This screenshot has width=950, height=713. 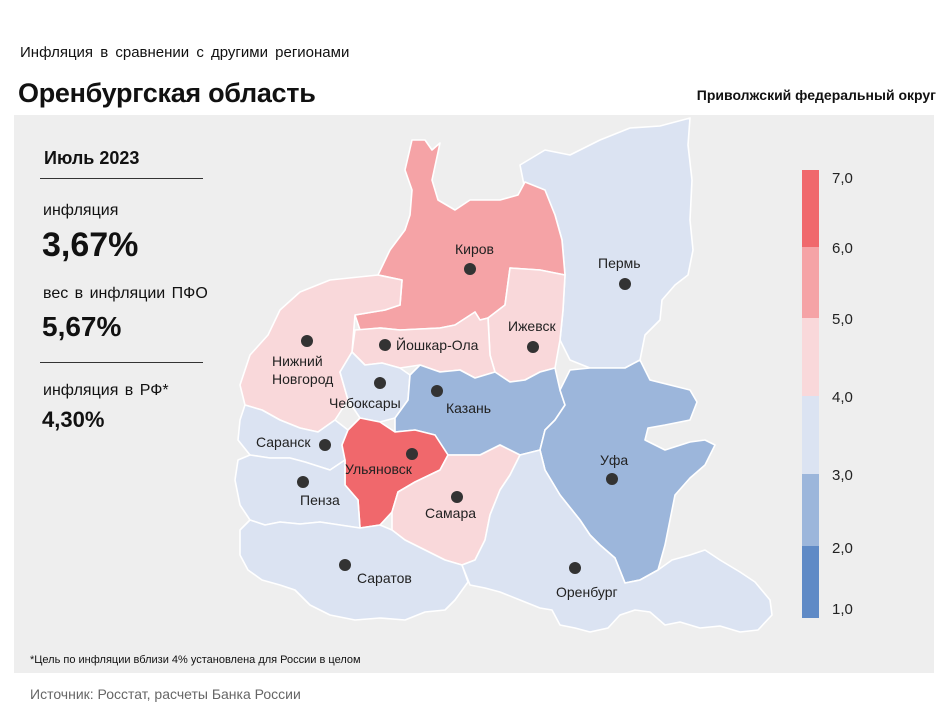 I want to click on city-label-ulyanovsk: Ульяновск, so click(x=379, y=469).